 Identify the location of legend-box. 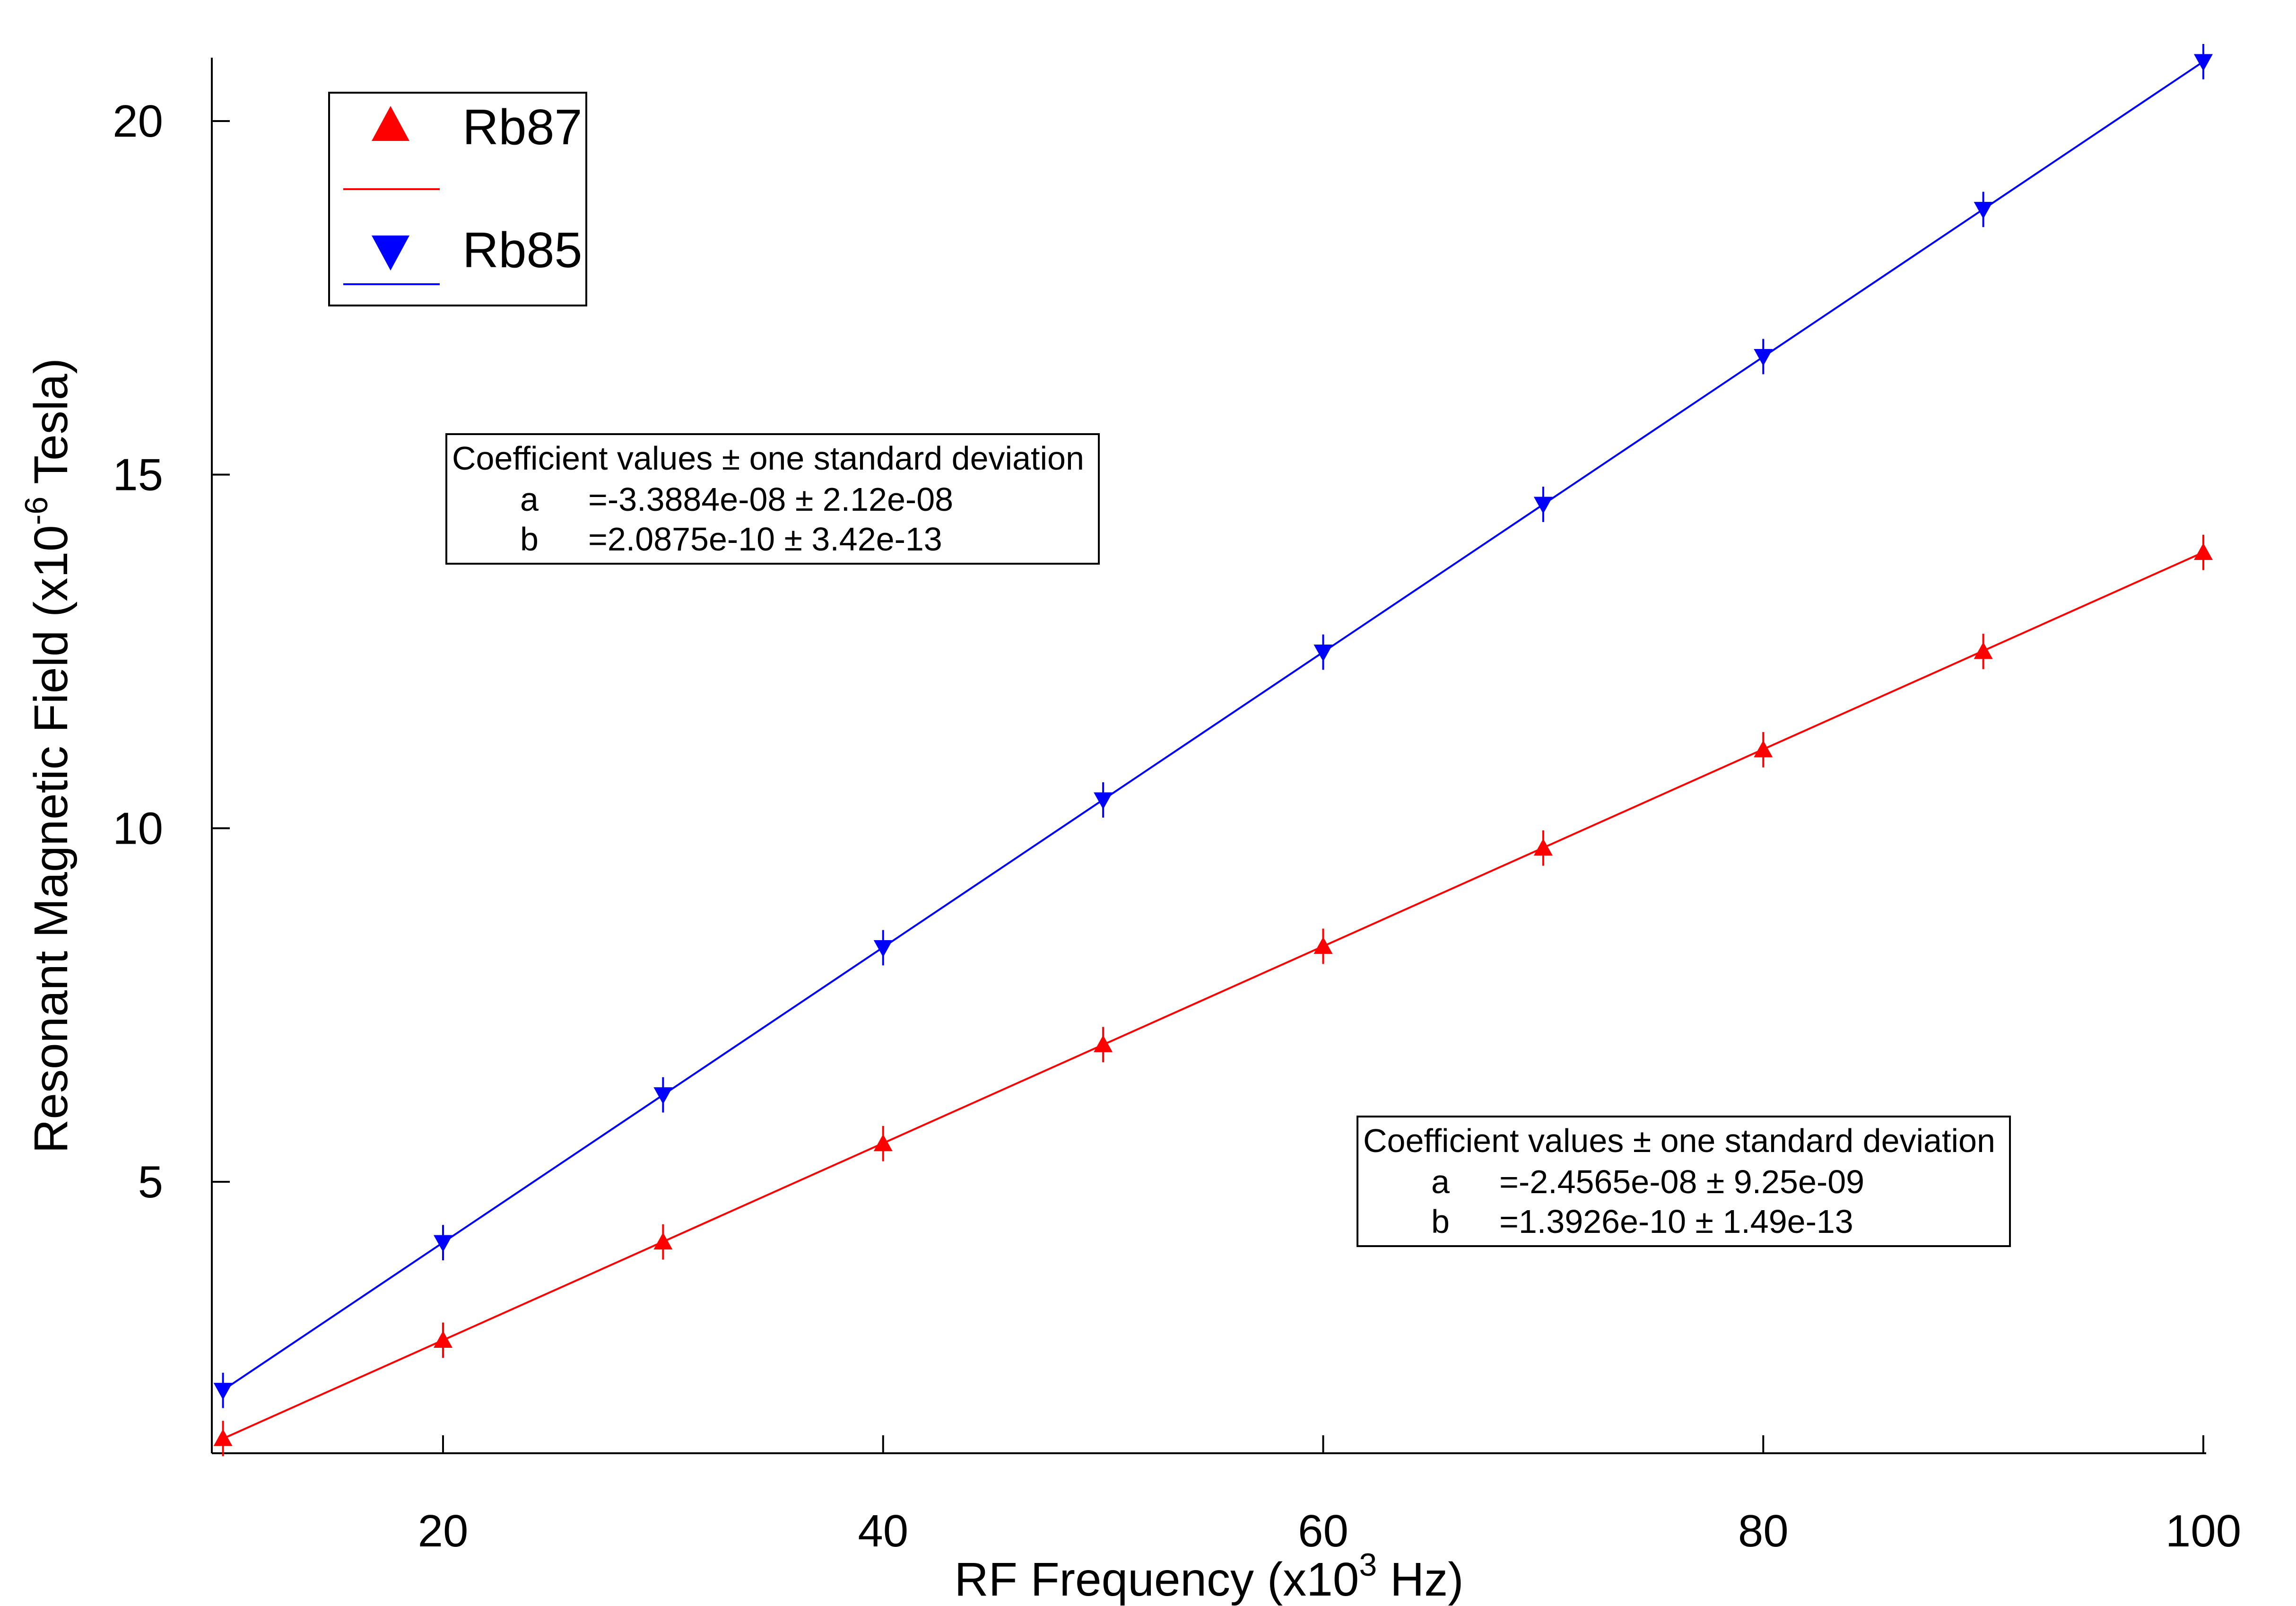
(458, 199).